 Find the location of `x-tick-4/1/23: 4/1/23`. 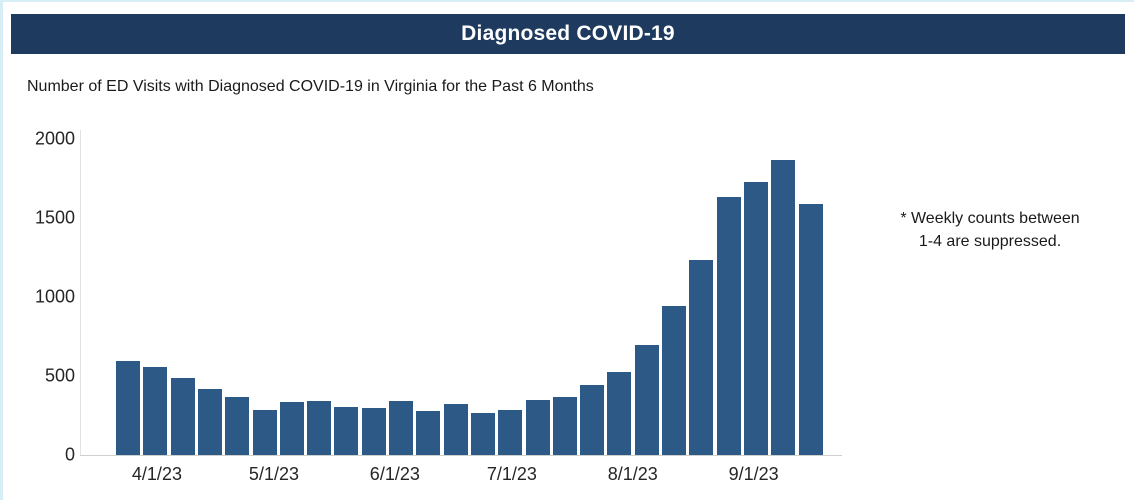

x-tick-4/1/23: 4/1/23 is located at coordinates (156, 474).